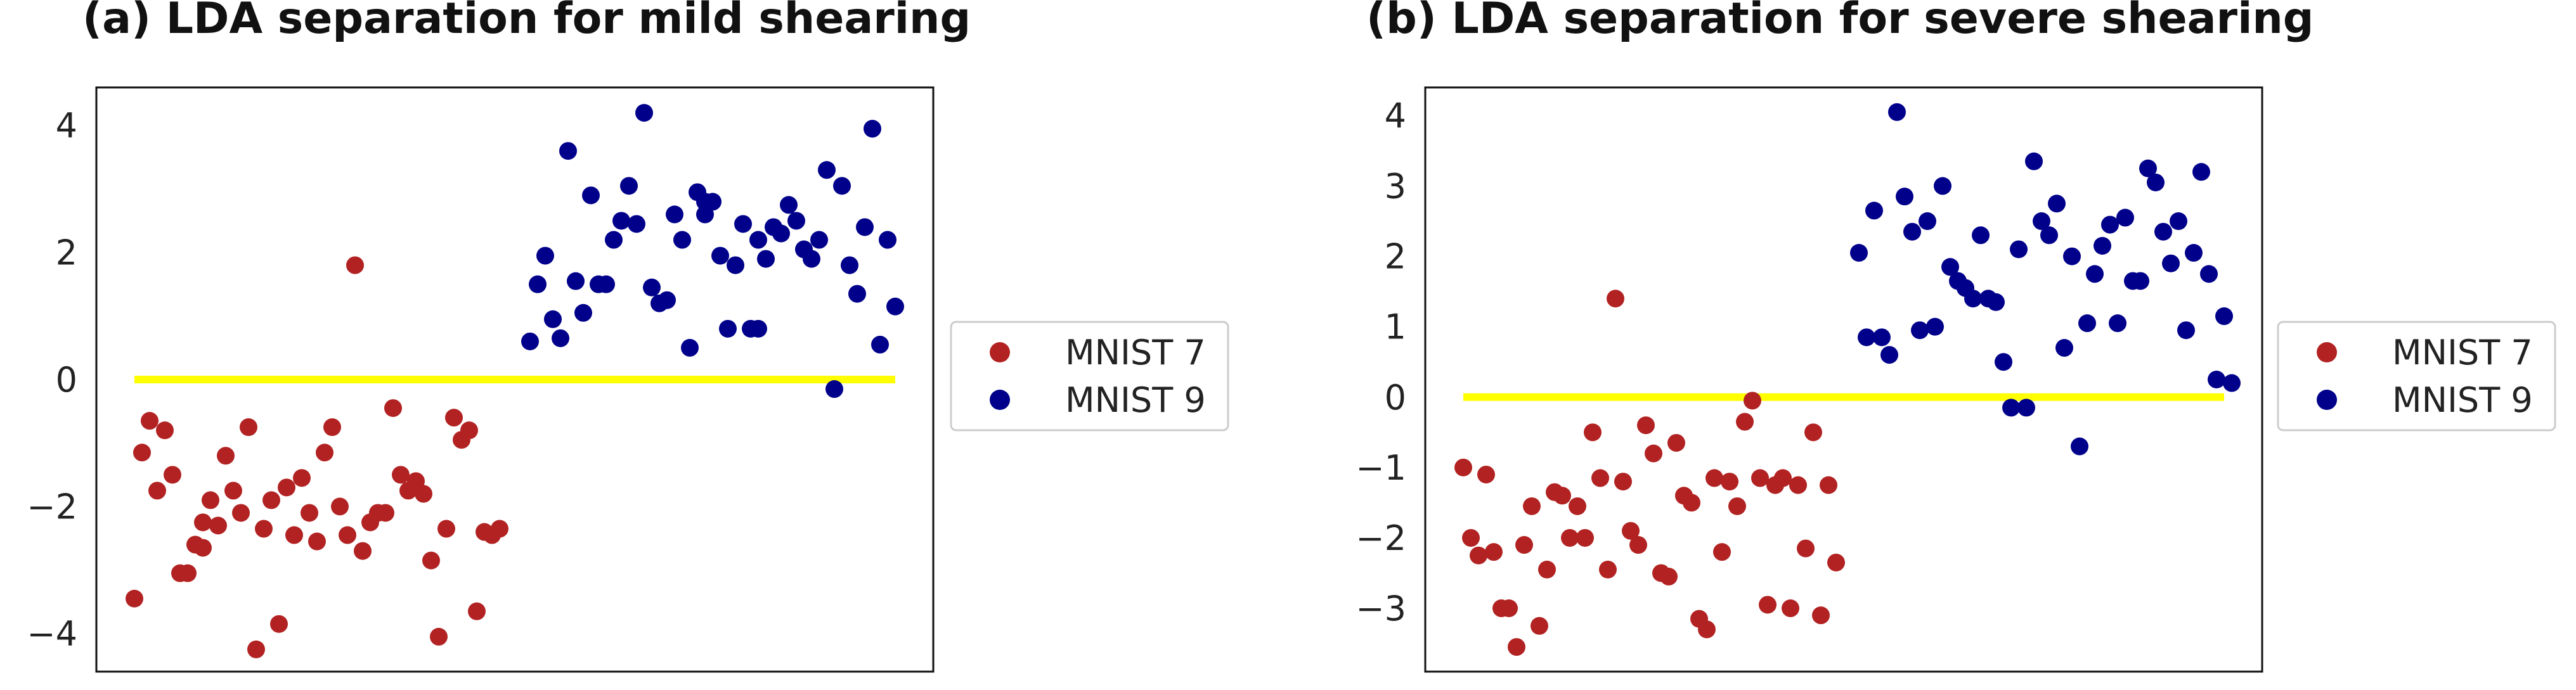 This screenshot has width=2576, height=690. I want to click on panel-b-ytick-label: −2, so click(1381, 538).